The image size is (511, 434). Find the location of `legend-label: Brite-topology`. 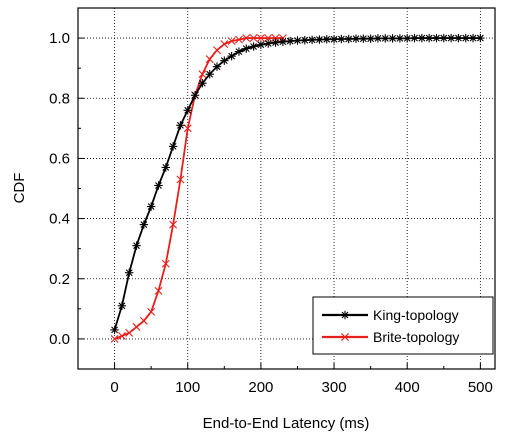

legend-label: Brite-topology is located at coordinates (416, 337).